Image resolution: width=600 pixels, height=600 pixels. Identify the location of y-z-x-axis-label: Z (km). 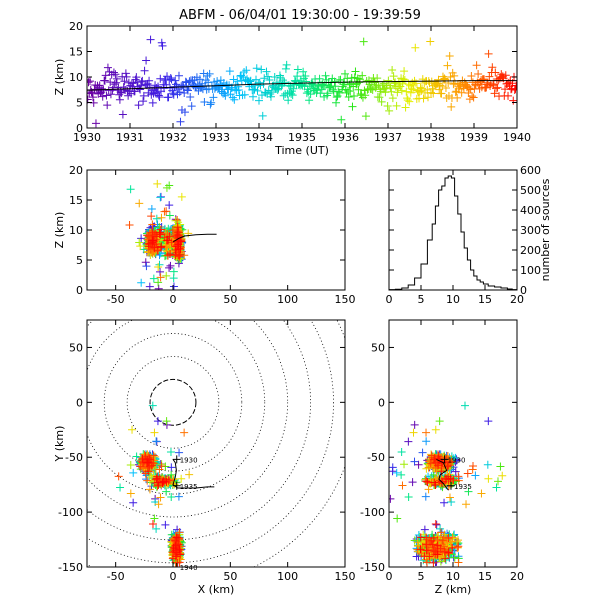
(453, 589).